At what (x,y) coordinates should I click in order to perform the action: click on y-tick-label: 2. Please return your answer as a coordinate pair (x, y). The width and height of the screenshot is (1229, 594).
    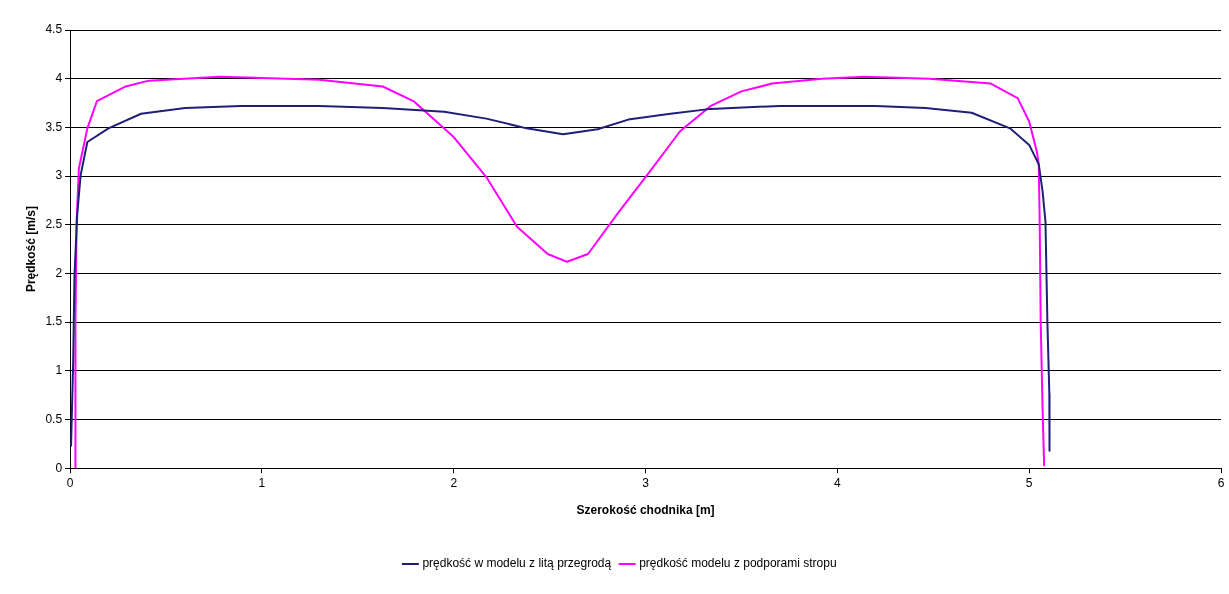
    Looking at the image, I should click on (59, 272).